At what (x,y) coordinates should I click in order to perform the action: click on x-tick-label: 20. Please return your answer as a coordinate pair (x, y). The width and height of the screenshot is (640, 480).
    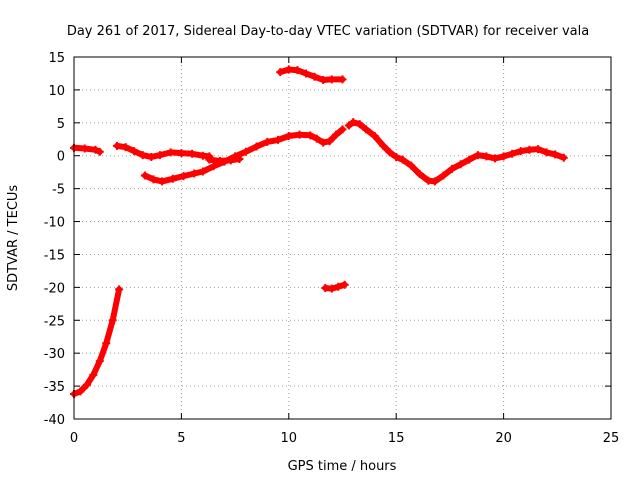
    Looking at the image, I should click on (503, 438).